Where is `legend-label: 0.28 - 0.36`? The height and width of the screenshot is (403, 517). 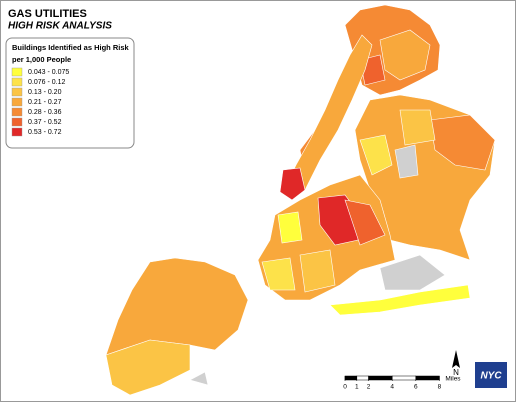
legend-label: 0.28 - 0.36 is located at coordinates (45, 112).